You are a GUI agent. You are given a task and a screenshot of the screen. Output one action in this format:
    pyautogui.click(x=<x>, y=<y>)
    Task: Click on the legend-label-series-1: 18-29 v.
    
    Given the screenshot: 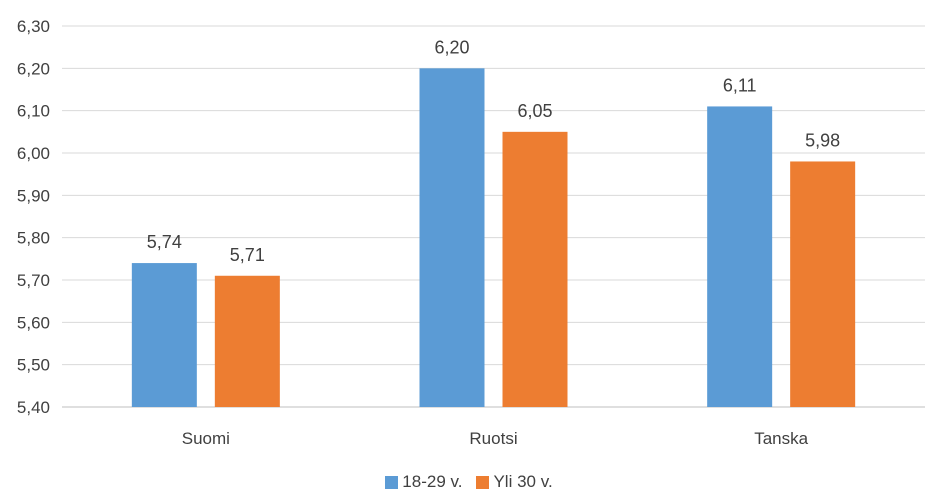 What is the action you would take?
    pyautogui.click(x=432, y=481)
    